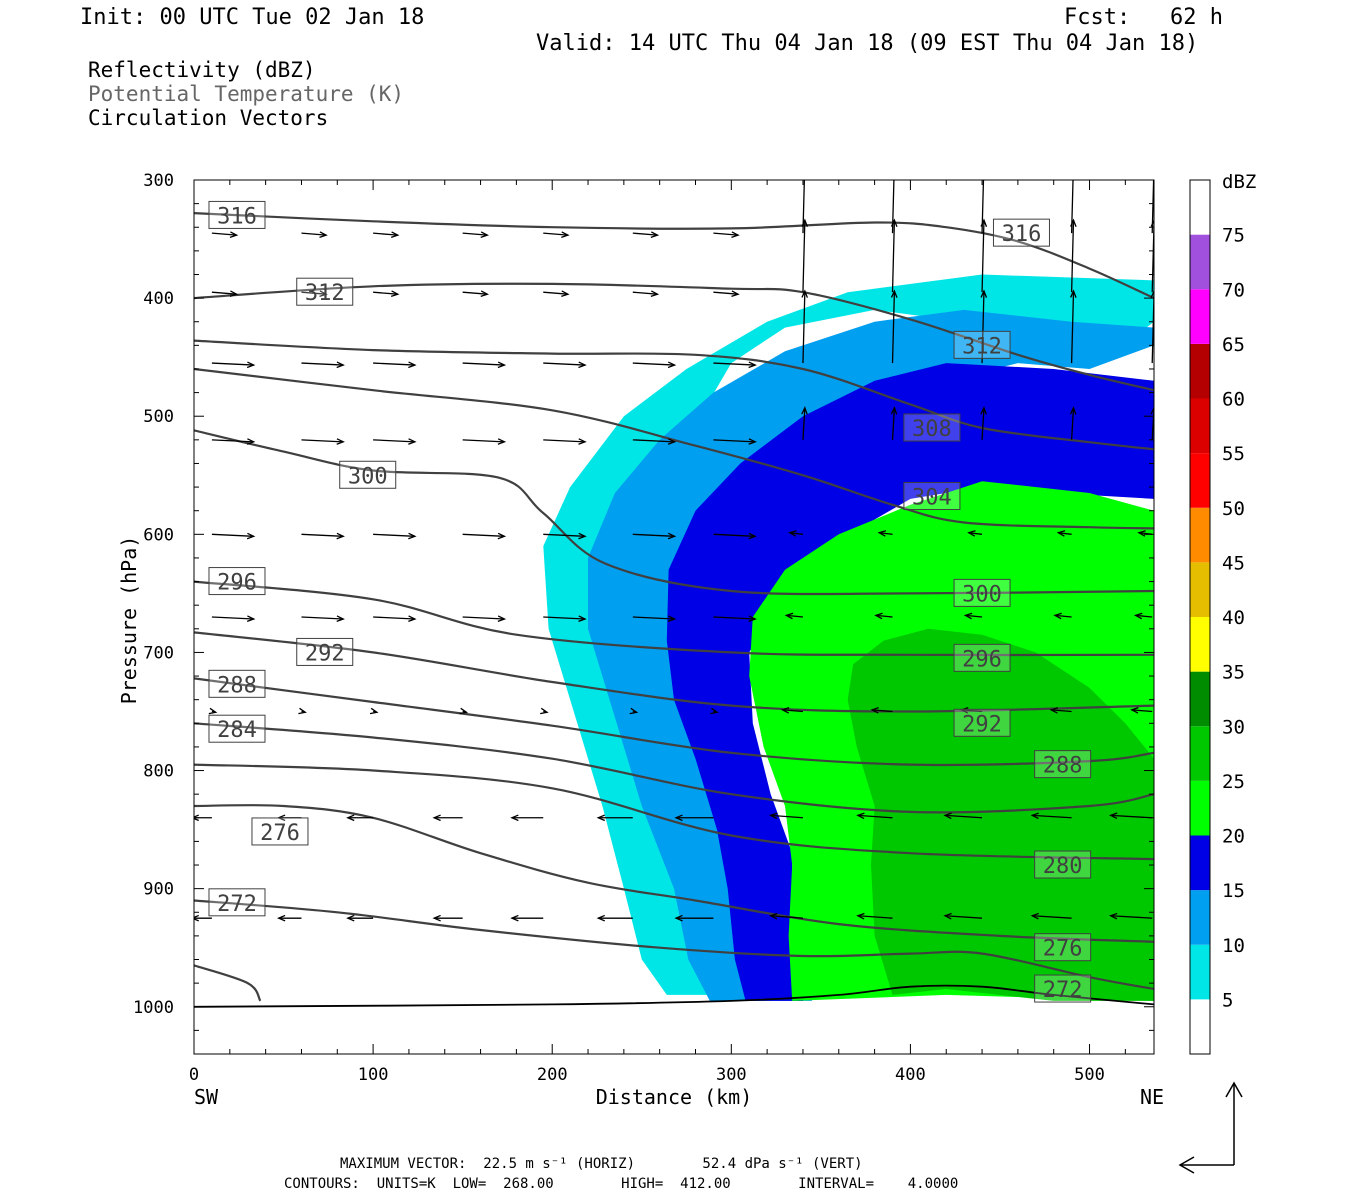 Image resolution: width=1350 pixels, height=1200 pixels. I want to click on x-end-label-left: SW, so click(206, 1097).